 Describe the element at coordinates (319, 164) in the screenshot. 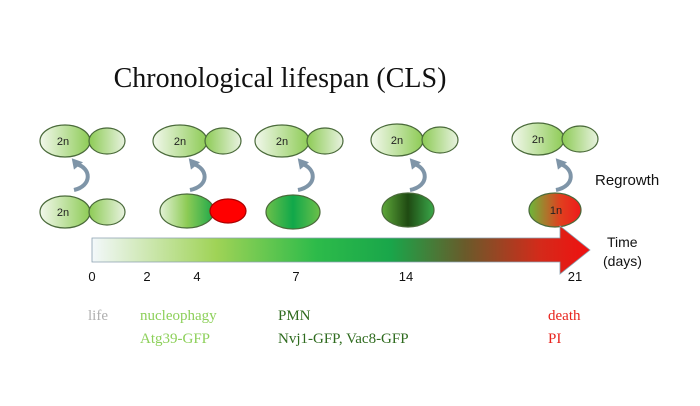

I see `regrowth-arrowheads` at that location.